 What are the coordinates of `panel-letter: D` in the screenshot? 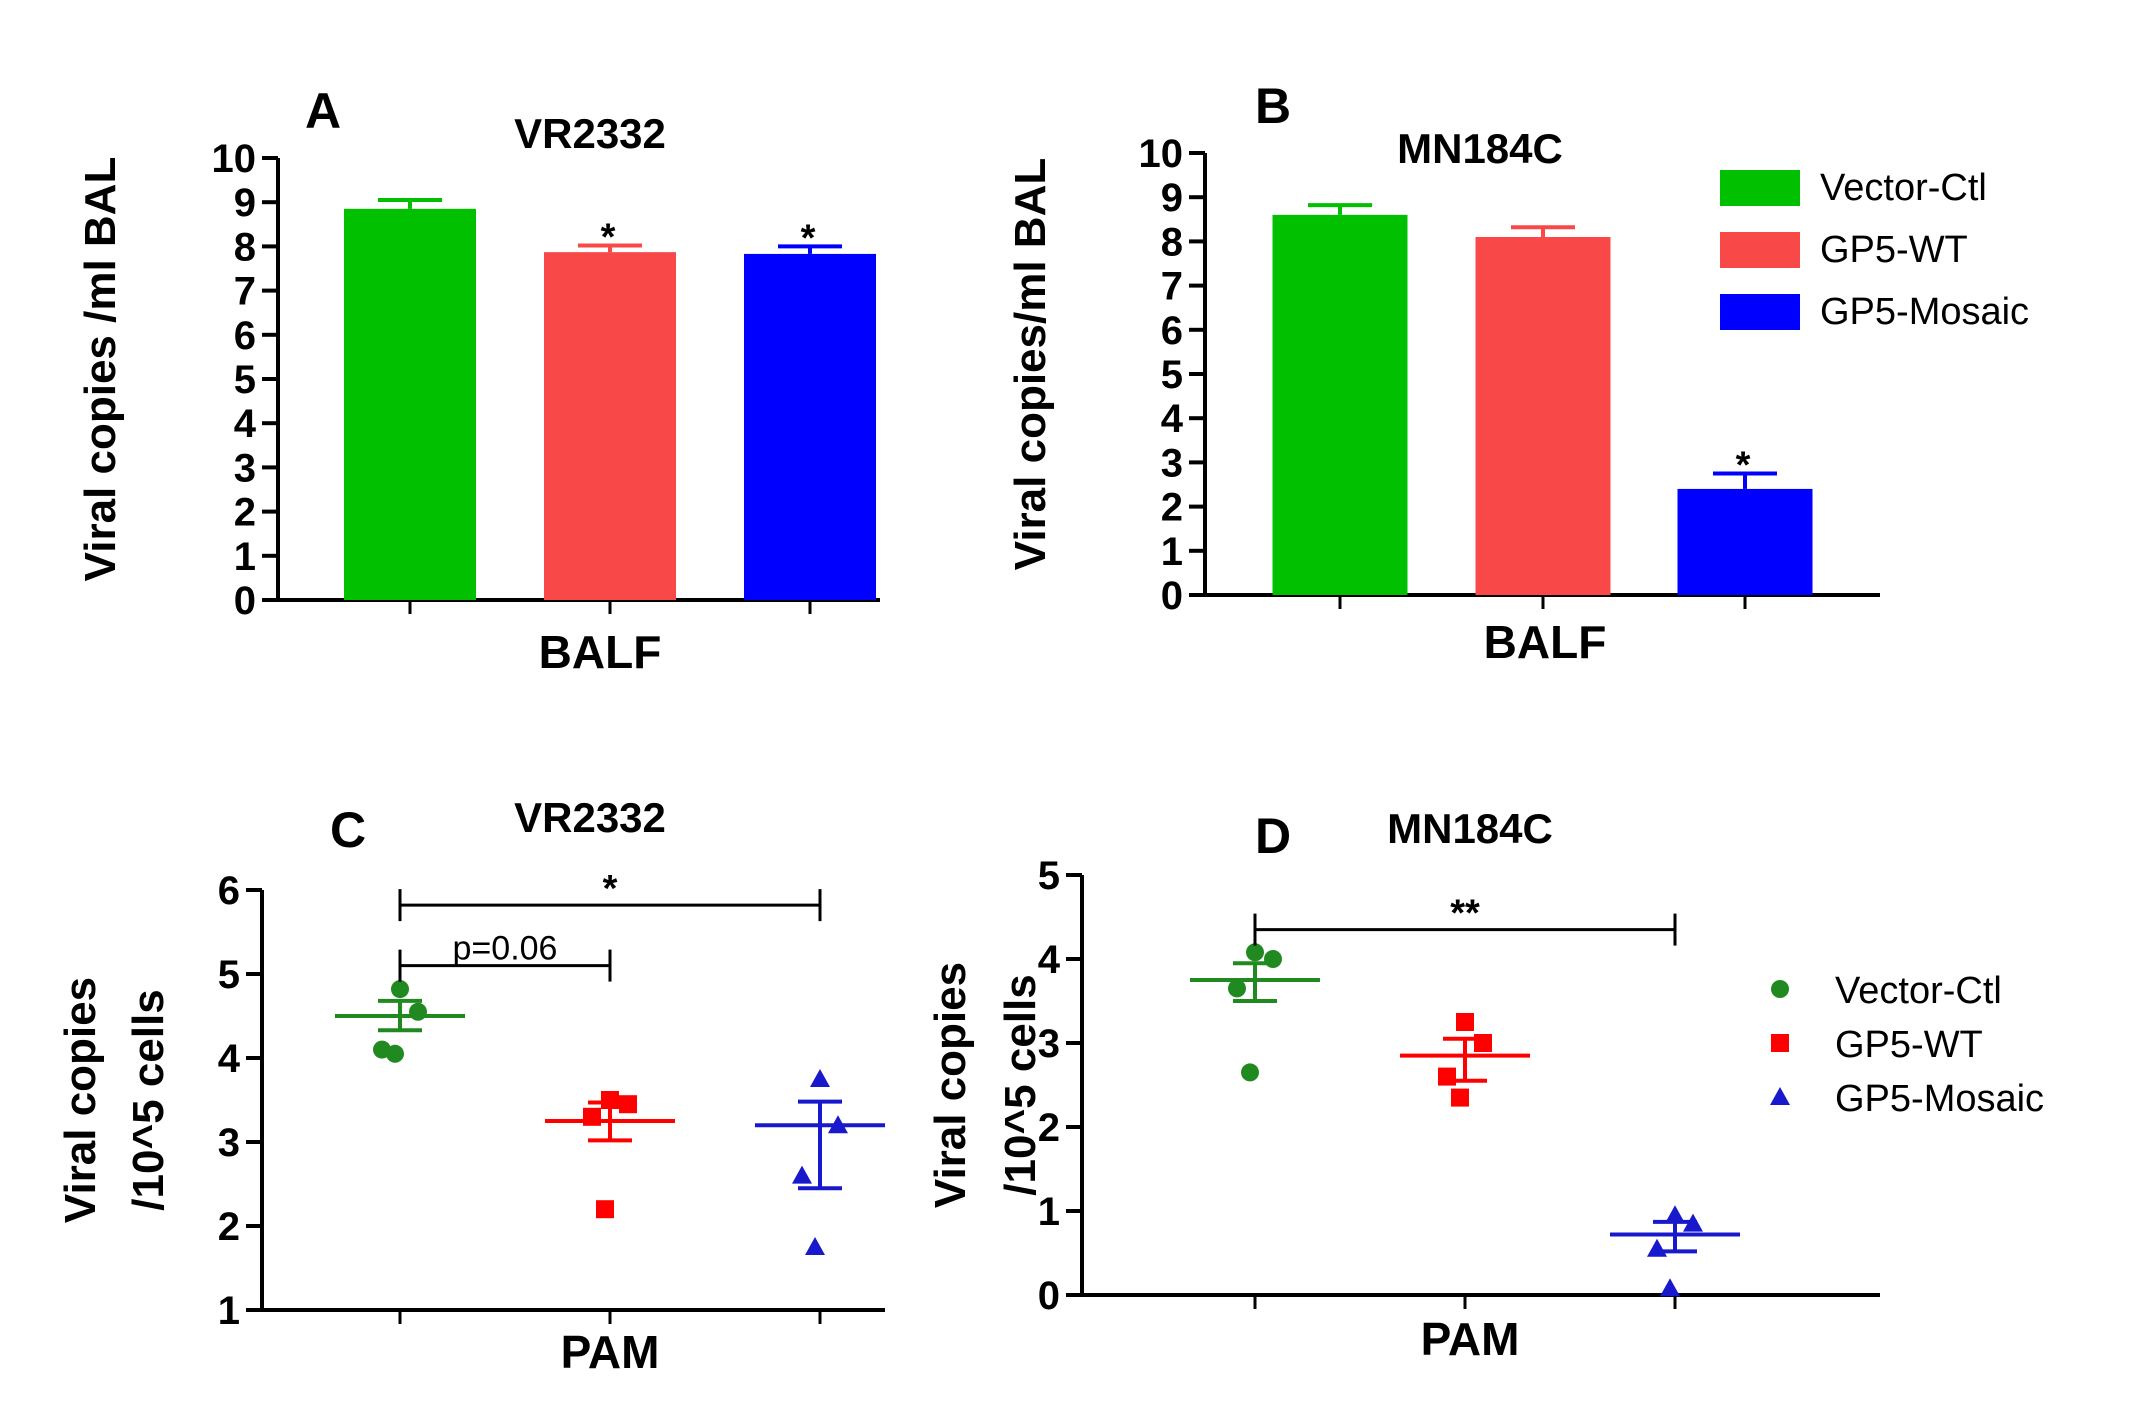 It's located at (1273, 836).